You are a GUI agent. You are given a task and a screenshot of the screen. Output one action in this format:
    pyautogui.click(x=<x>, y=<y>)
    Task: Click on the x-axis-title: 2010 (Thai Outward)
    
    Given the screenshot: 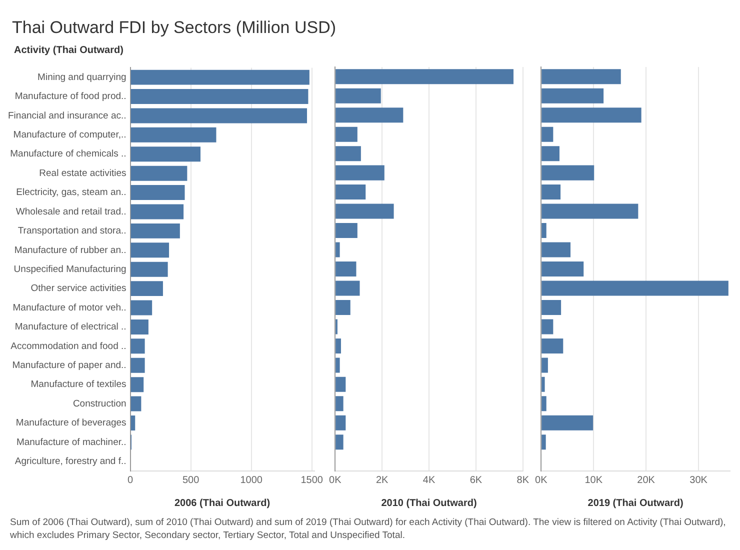 What is the action you would take?
    pyautogui.click(x=429, y=503)
    